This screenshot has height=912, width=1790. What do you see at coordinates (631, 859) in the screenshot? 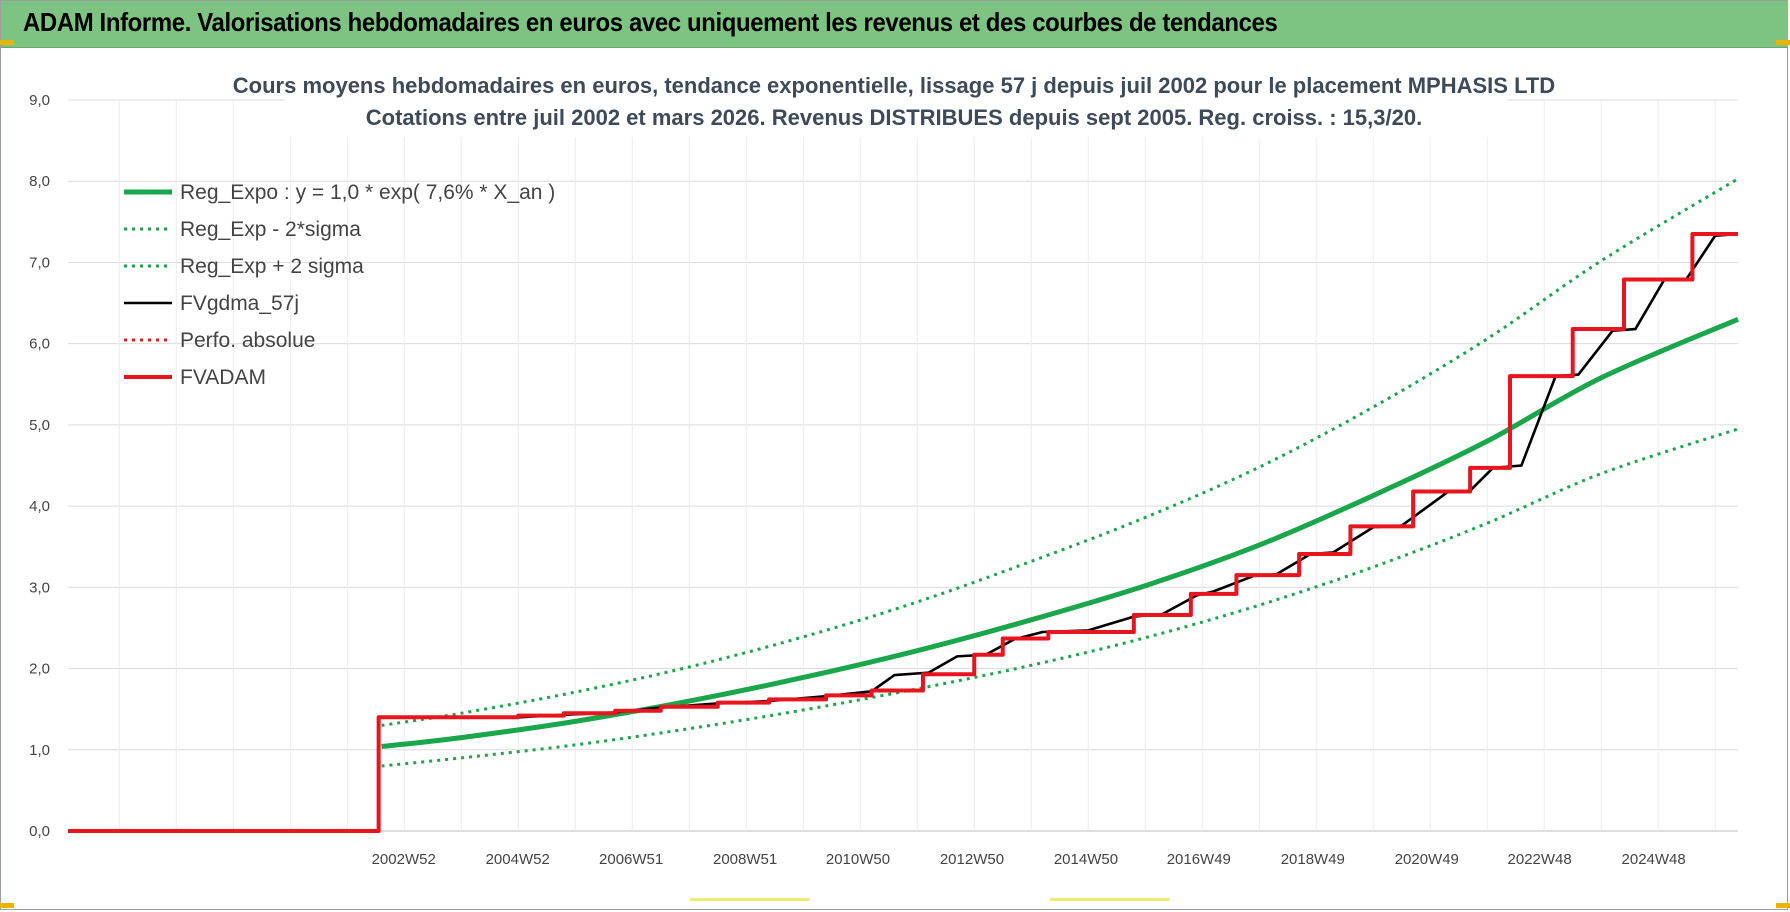
I see `x-tick-label: 2006W51` at bounding box center [631, 859].